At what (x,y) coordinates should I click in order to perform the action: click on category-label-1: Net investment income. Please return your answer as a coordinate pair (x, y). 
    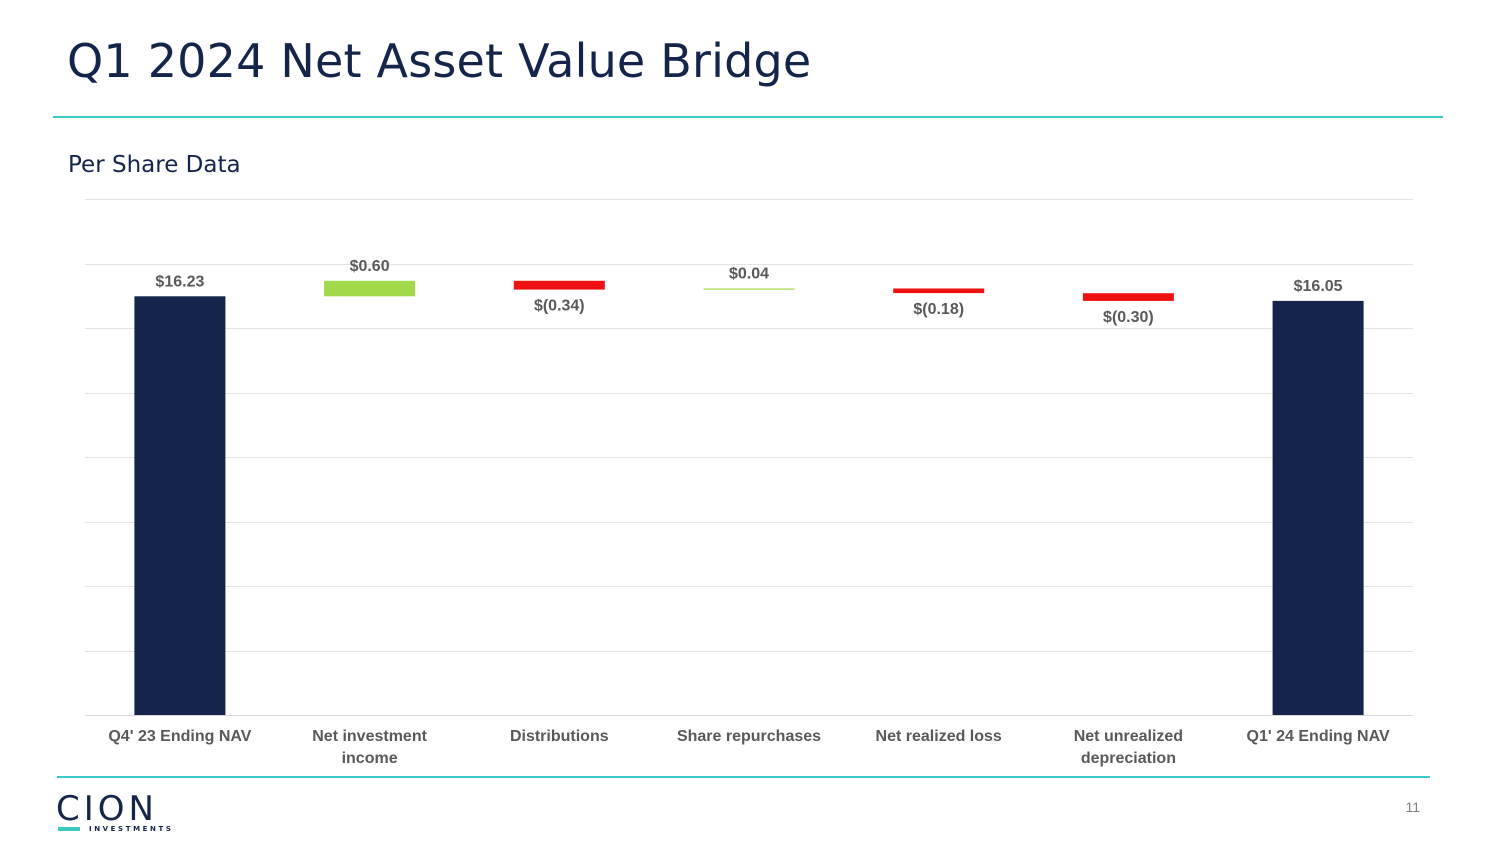
    Looking at the image, I should click on (369, 747).